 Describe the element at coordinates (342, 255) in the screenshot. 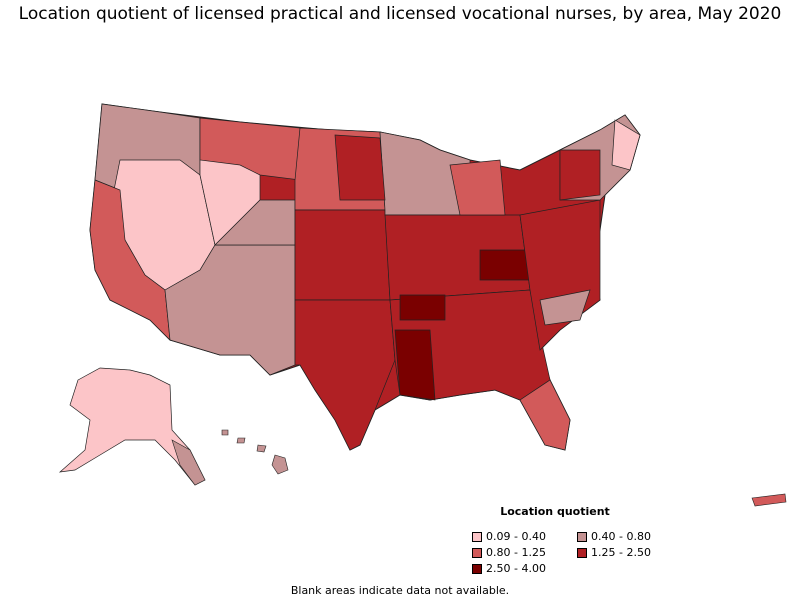

I see `region-central-plains` at that location.